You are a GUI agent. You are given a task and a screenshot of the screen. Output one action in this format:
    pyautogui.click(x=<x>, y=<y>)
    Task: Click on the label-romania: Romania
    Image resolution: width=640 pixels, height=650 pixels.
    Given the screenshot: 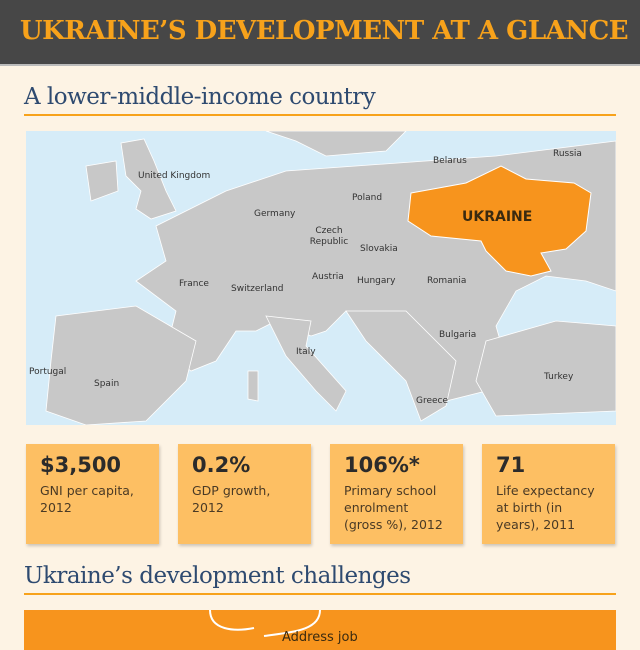 What is the action you would take?
    pyautogui.click(x=447, y=281)
    